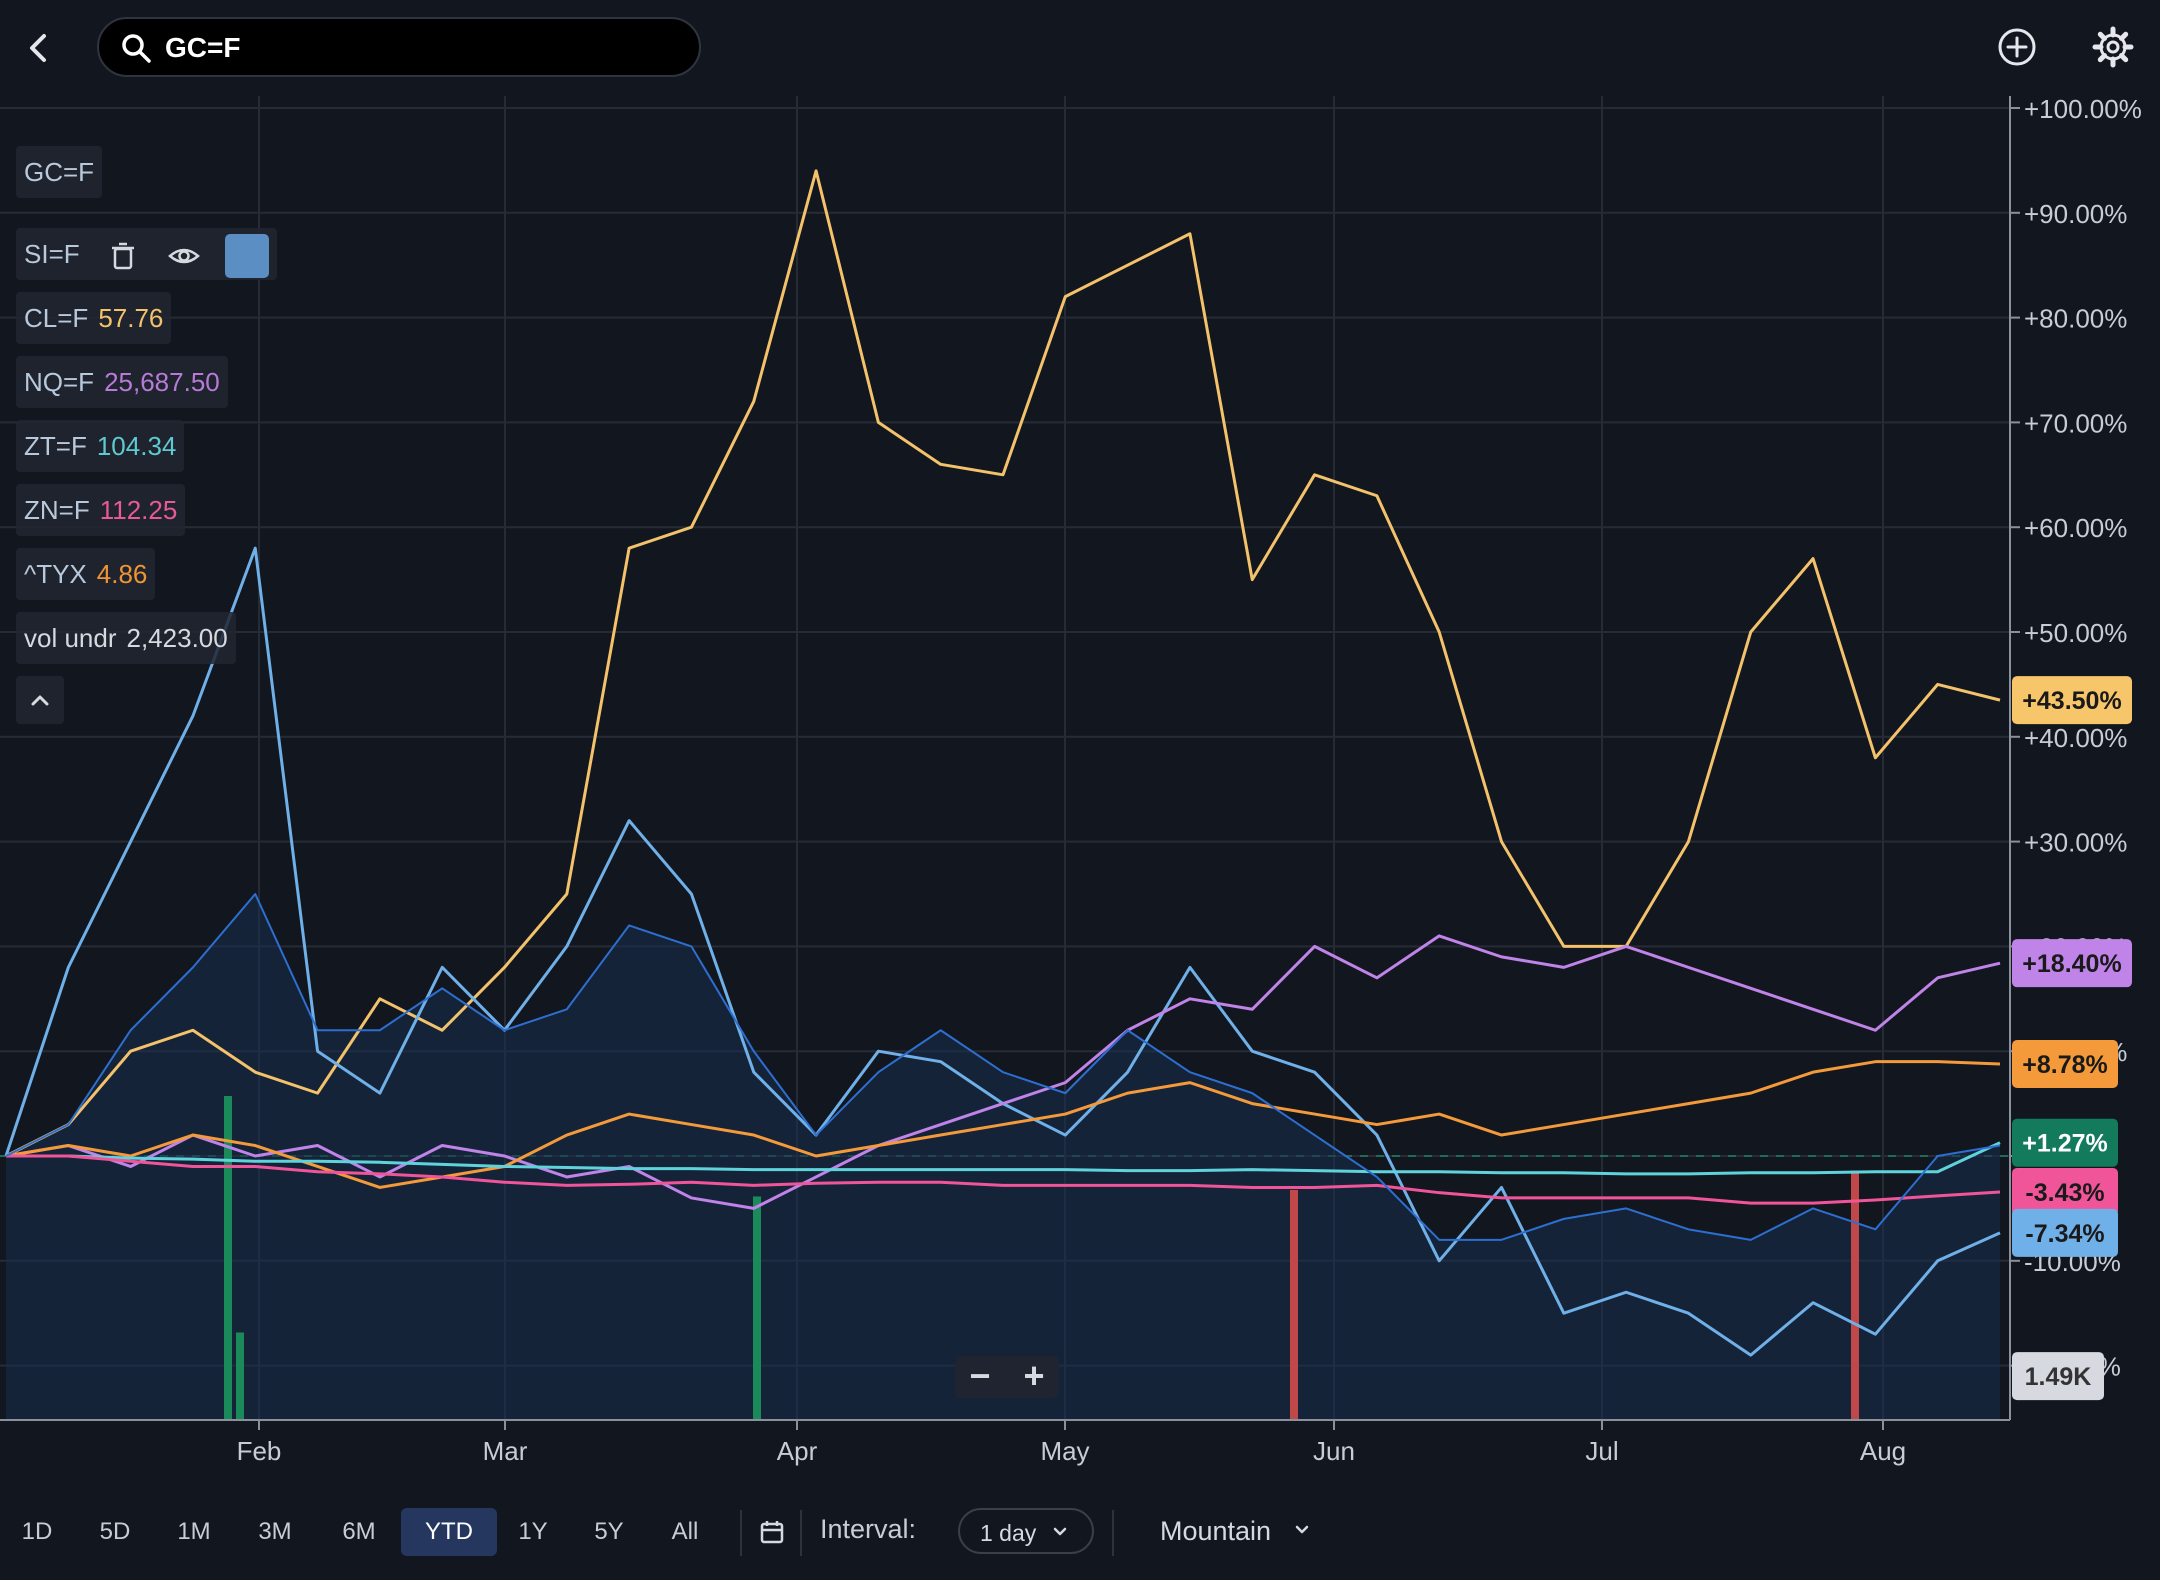  What do you see at coordinates (162, 382) in the screenshot?
I see `legend-value: 25,687.50` at bounding box center [162, 382].